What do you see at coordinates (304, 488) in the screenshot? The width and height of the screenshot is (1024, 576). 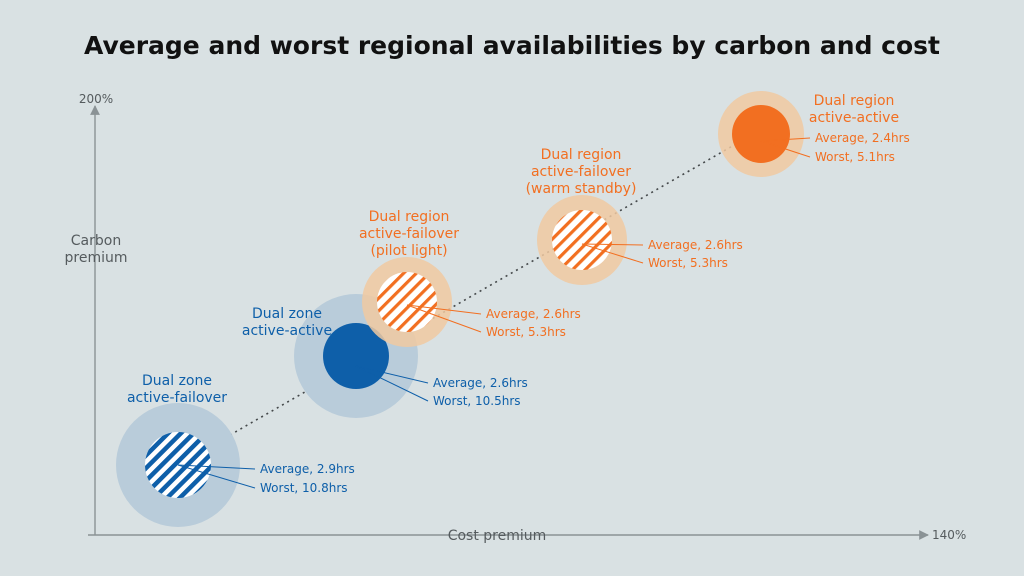 I see `worst-label: Worst, 10.8hrs` at bounding box center [304, 488].